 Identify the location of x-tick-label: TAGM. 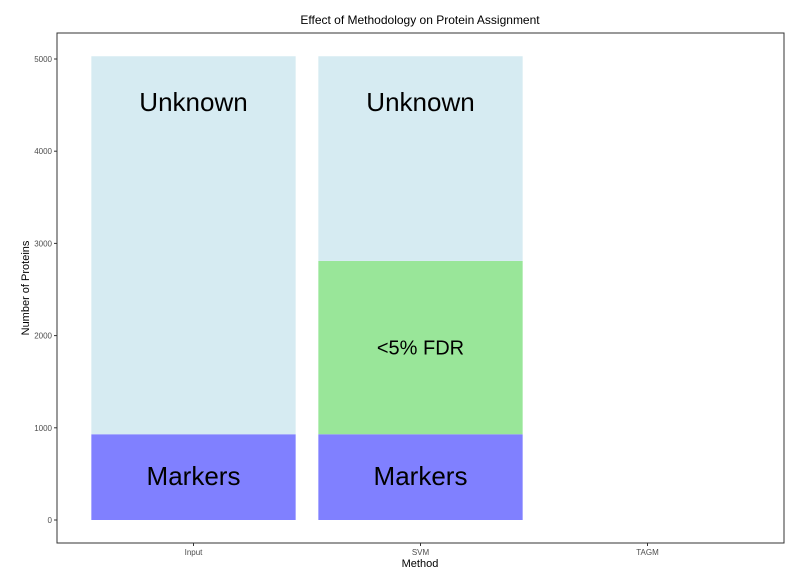
(647, 552).